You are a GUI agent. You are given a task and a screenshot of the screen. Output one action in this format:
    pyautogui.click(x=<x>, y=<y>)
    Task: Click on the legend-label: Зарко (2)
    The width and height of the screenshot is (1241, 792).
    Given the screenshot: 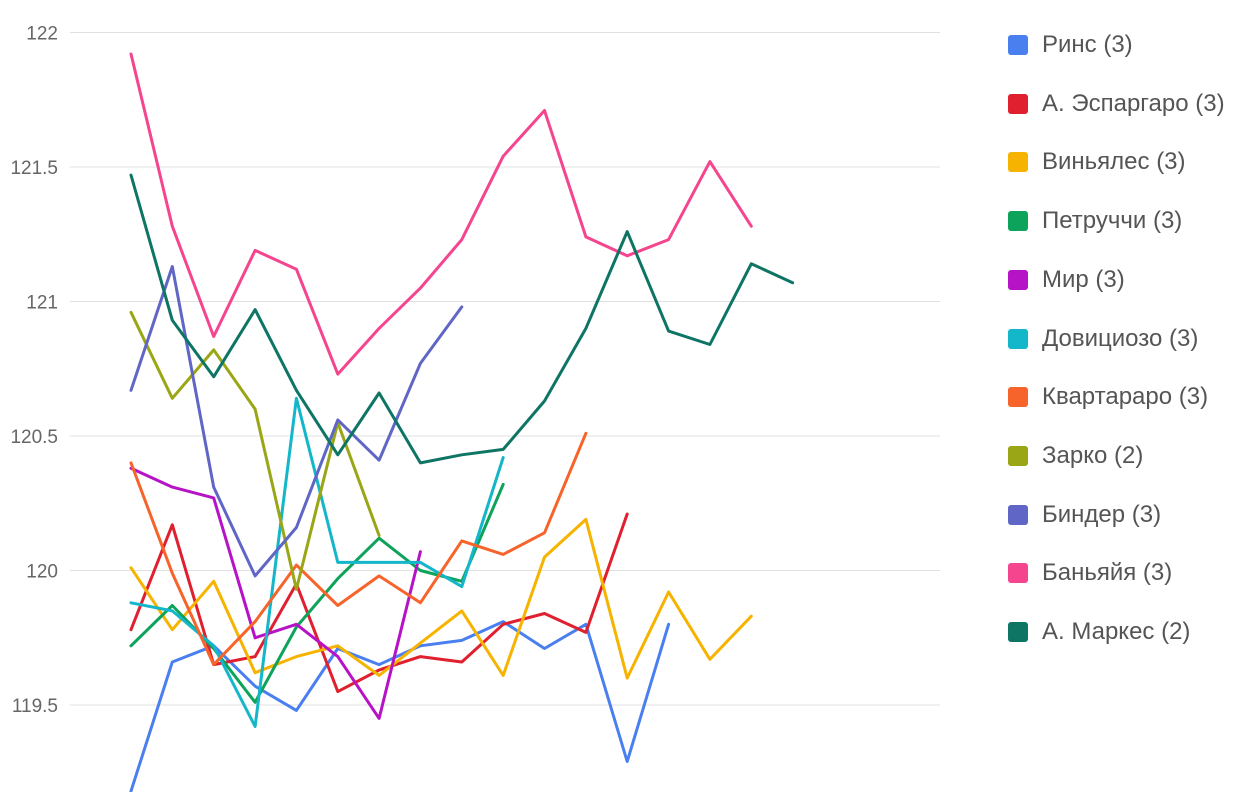 What is the action you would take?
    pyautogui.click(x=1093, y=455)
    